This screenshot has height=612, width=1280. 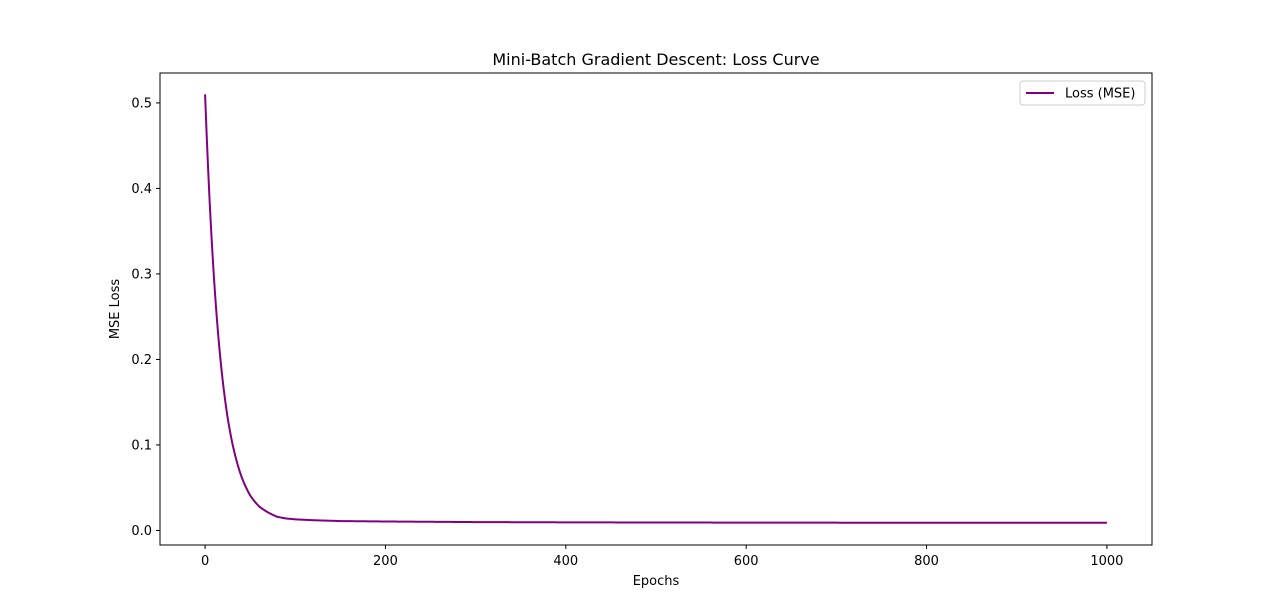 I want to click on legend: Loss (MSE), so click(x=1082, y=93).